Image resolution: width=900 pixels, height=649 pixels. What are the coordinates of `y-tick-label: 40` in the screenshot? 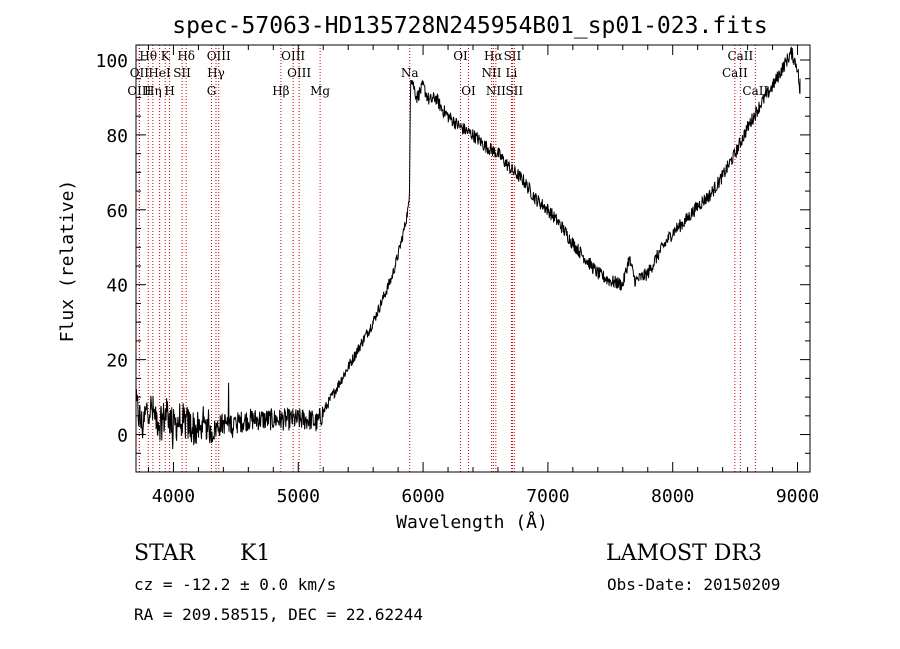 It's located at (117, 286).